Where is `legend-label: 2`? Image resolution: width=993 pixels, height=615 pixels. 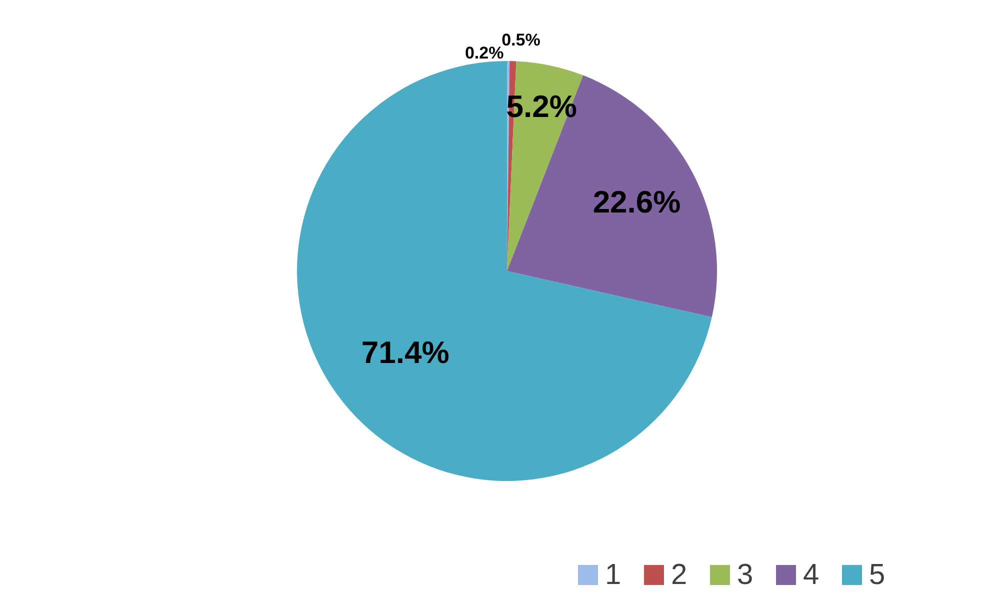 legend-label: 2 is located at coordinates (679, 575).